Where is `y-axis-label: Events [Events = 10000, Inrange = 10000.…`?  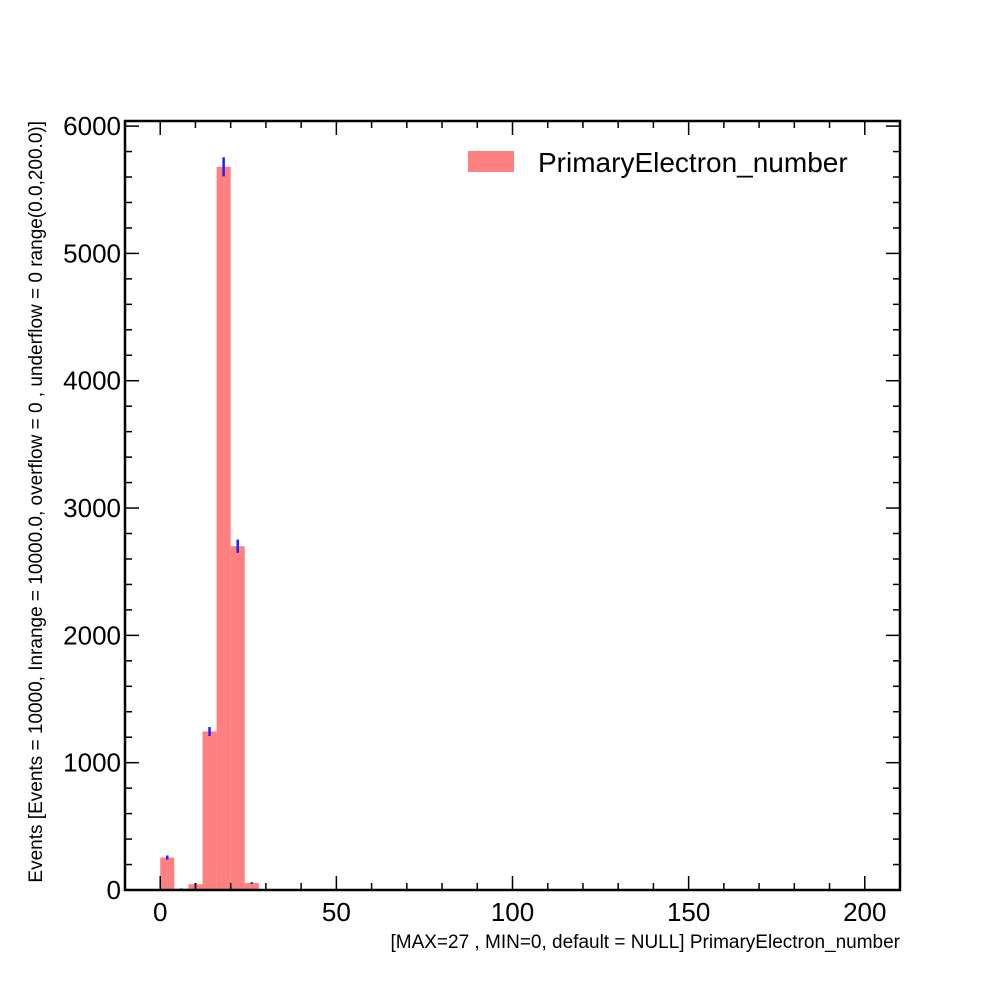 y-axis-label: Events [Events = 10000, Inrange = 10000.… is located at coordinates (36, 502).